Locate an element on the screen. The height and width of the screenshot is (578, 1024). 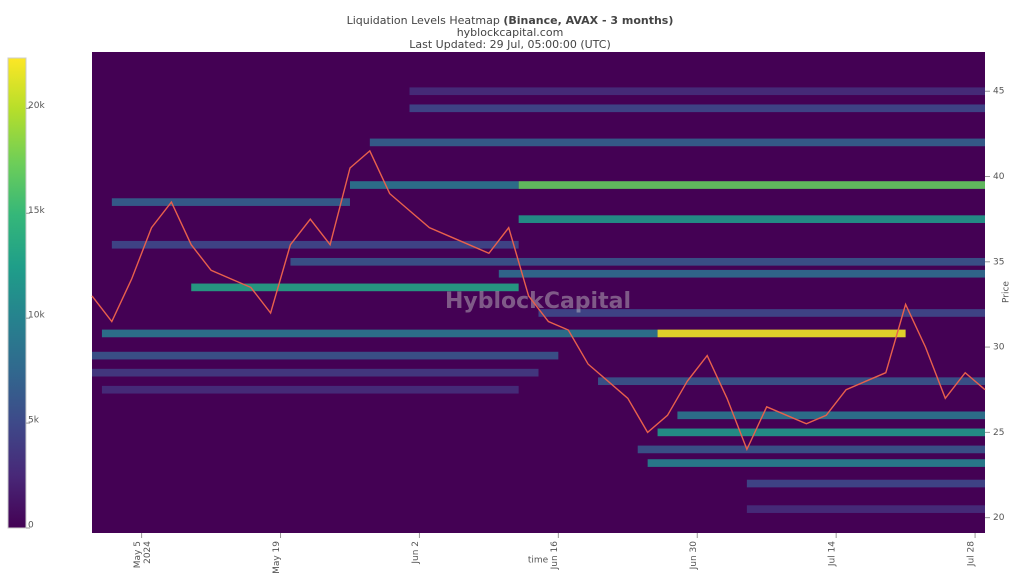
x-tick-label: Jun 16 is located at coordinates (555, 556).